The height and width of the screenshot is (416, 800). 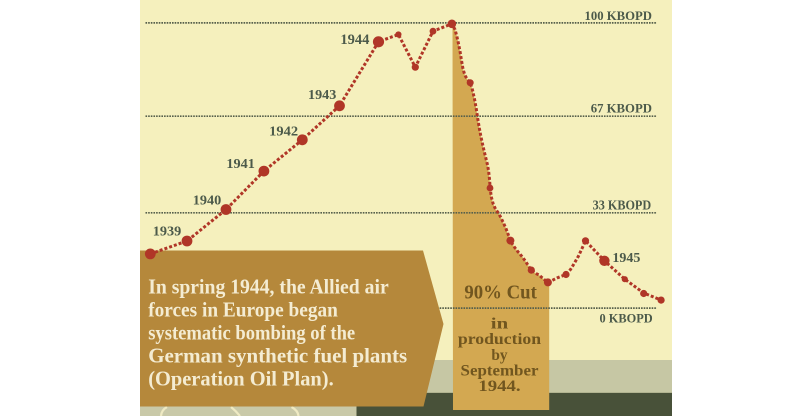 I want to click on svg-text: in, so click(x=500, y=323).